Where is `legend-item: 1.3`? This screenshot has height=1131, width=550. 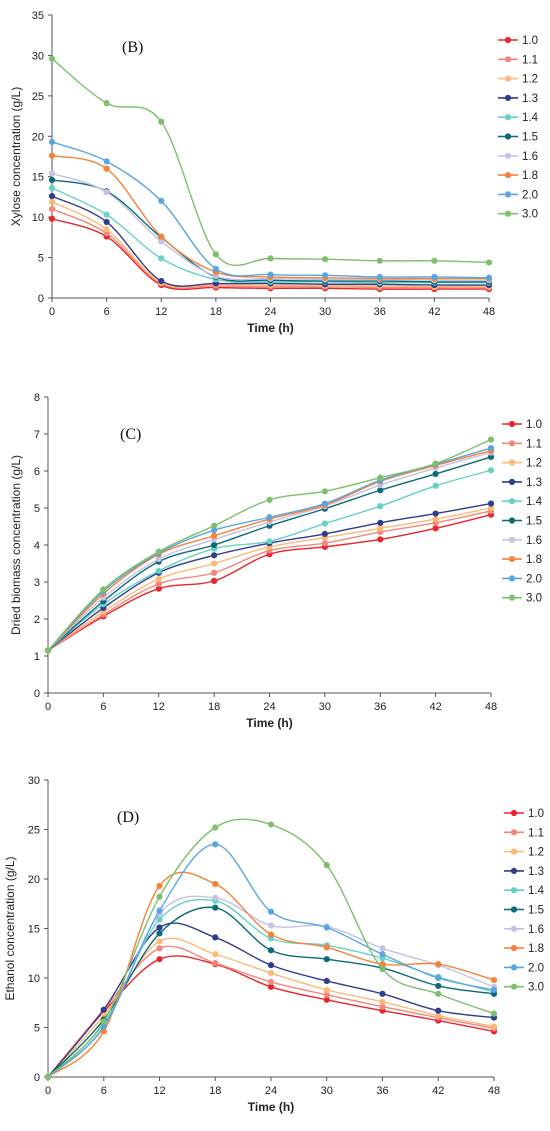
legend-item: 1.3 is located at coordinates (524, 872).